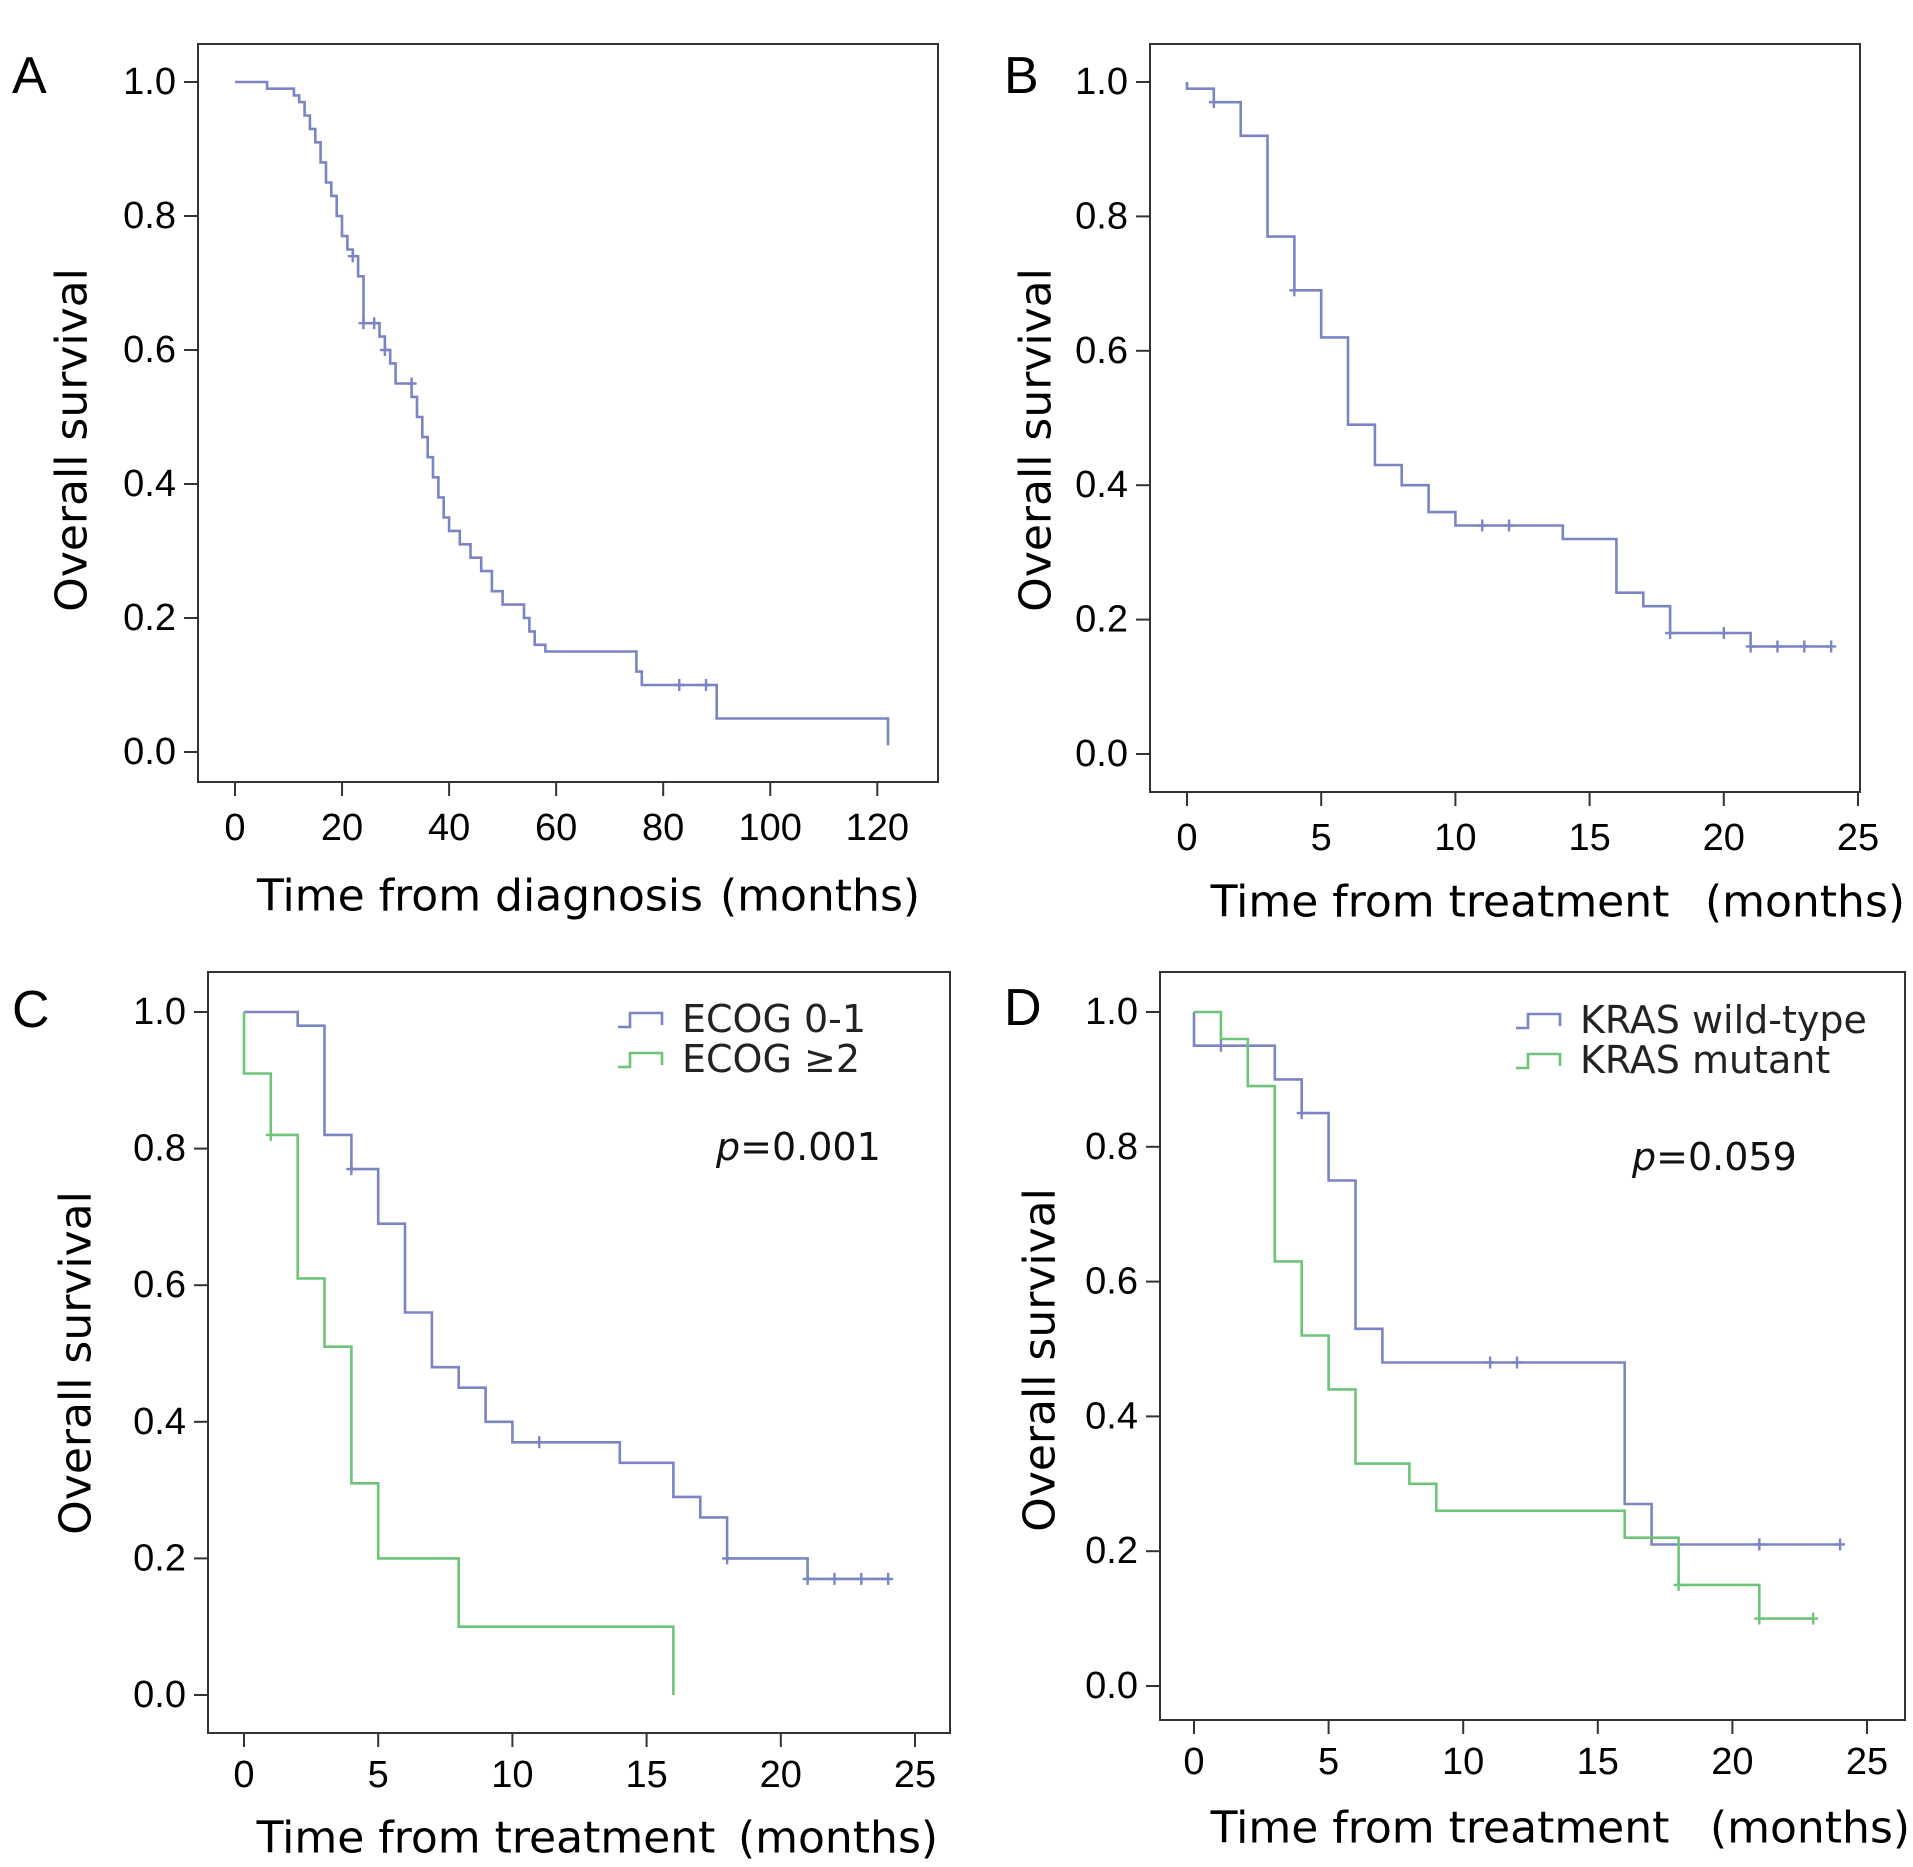  I want to click on p-value-annotation: p=0.059, so click(1714, 1157).